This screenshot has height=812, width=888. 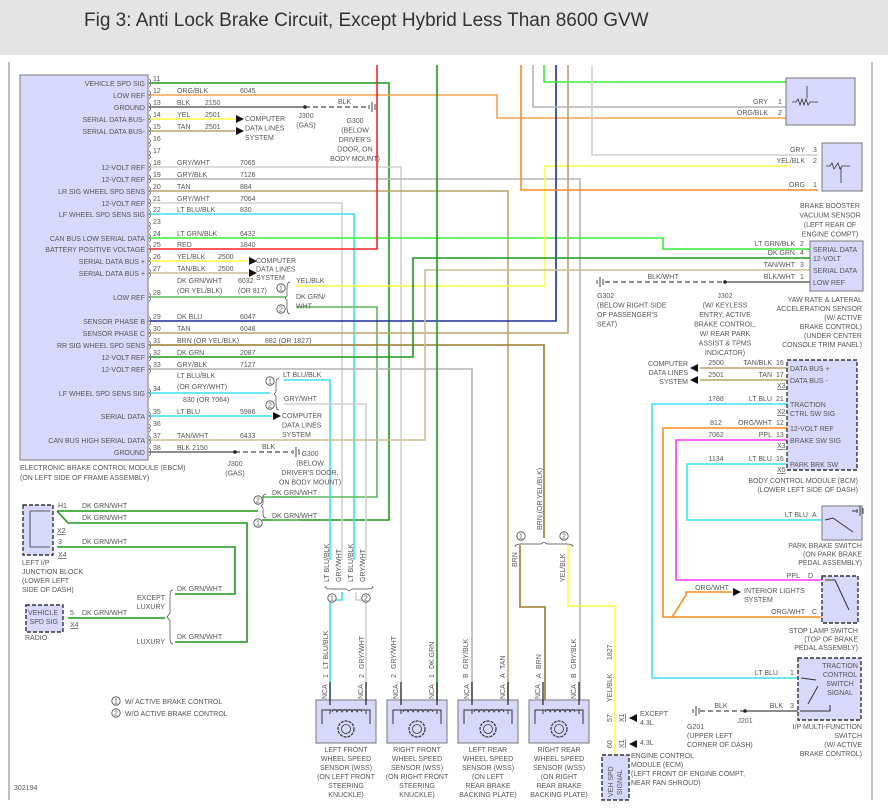 What do you see at coordinates (558, 750) in the screenshot?
I see `label: RIGHT REAR` at bounding box center [558, 750].